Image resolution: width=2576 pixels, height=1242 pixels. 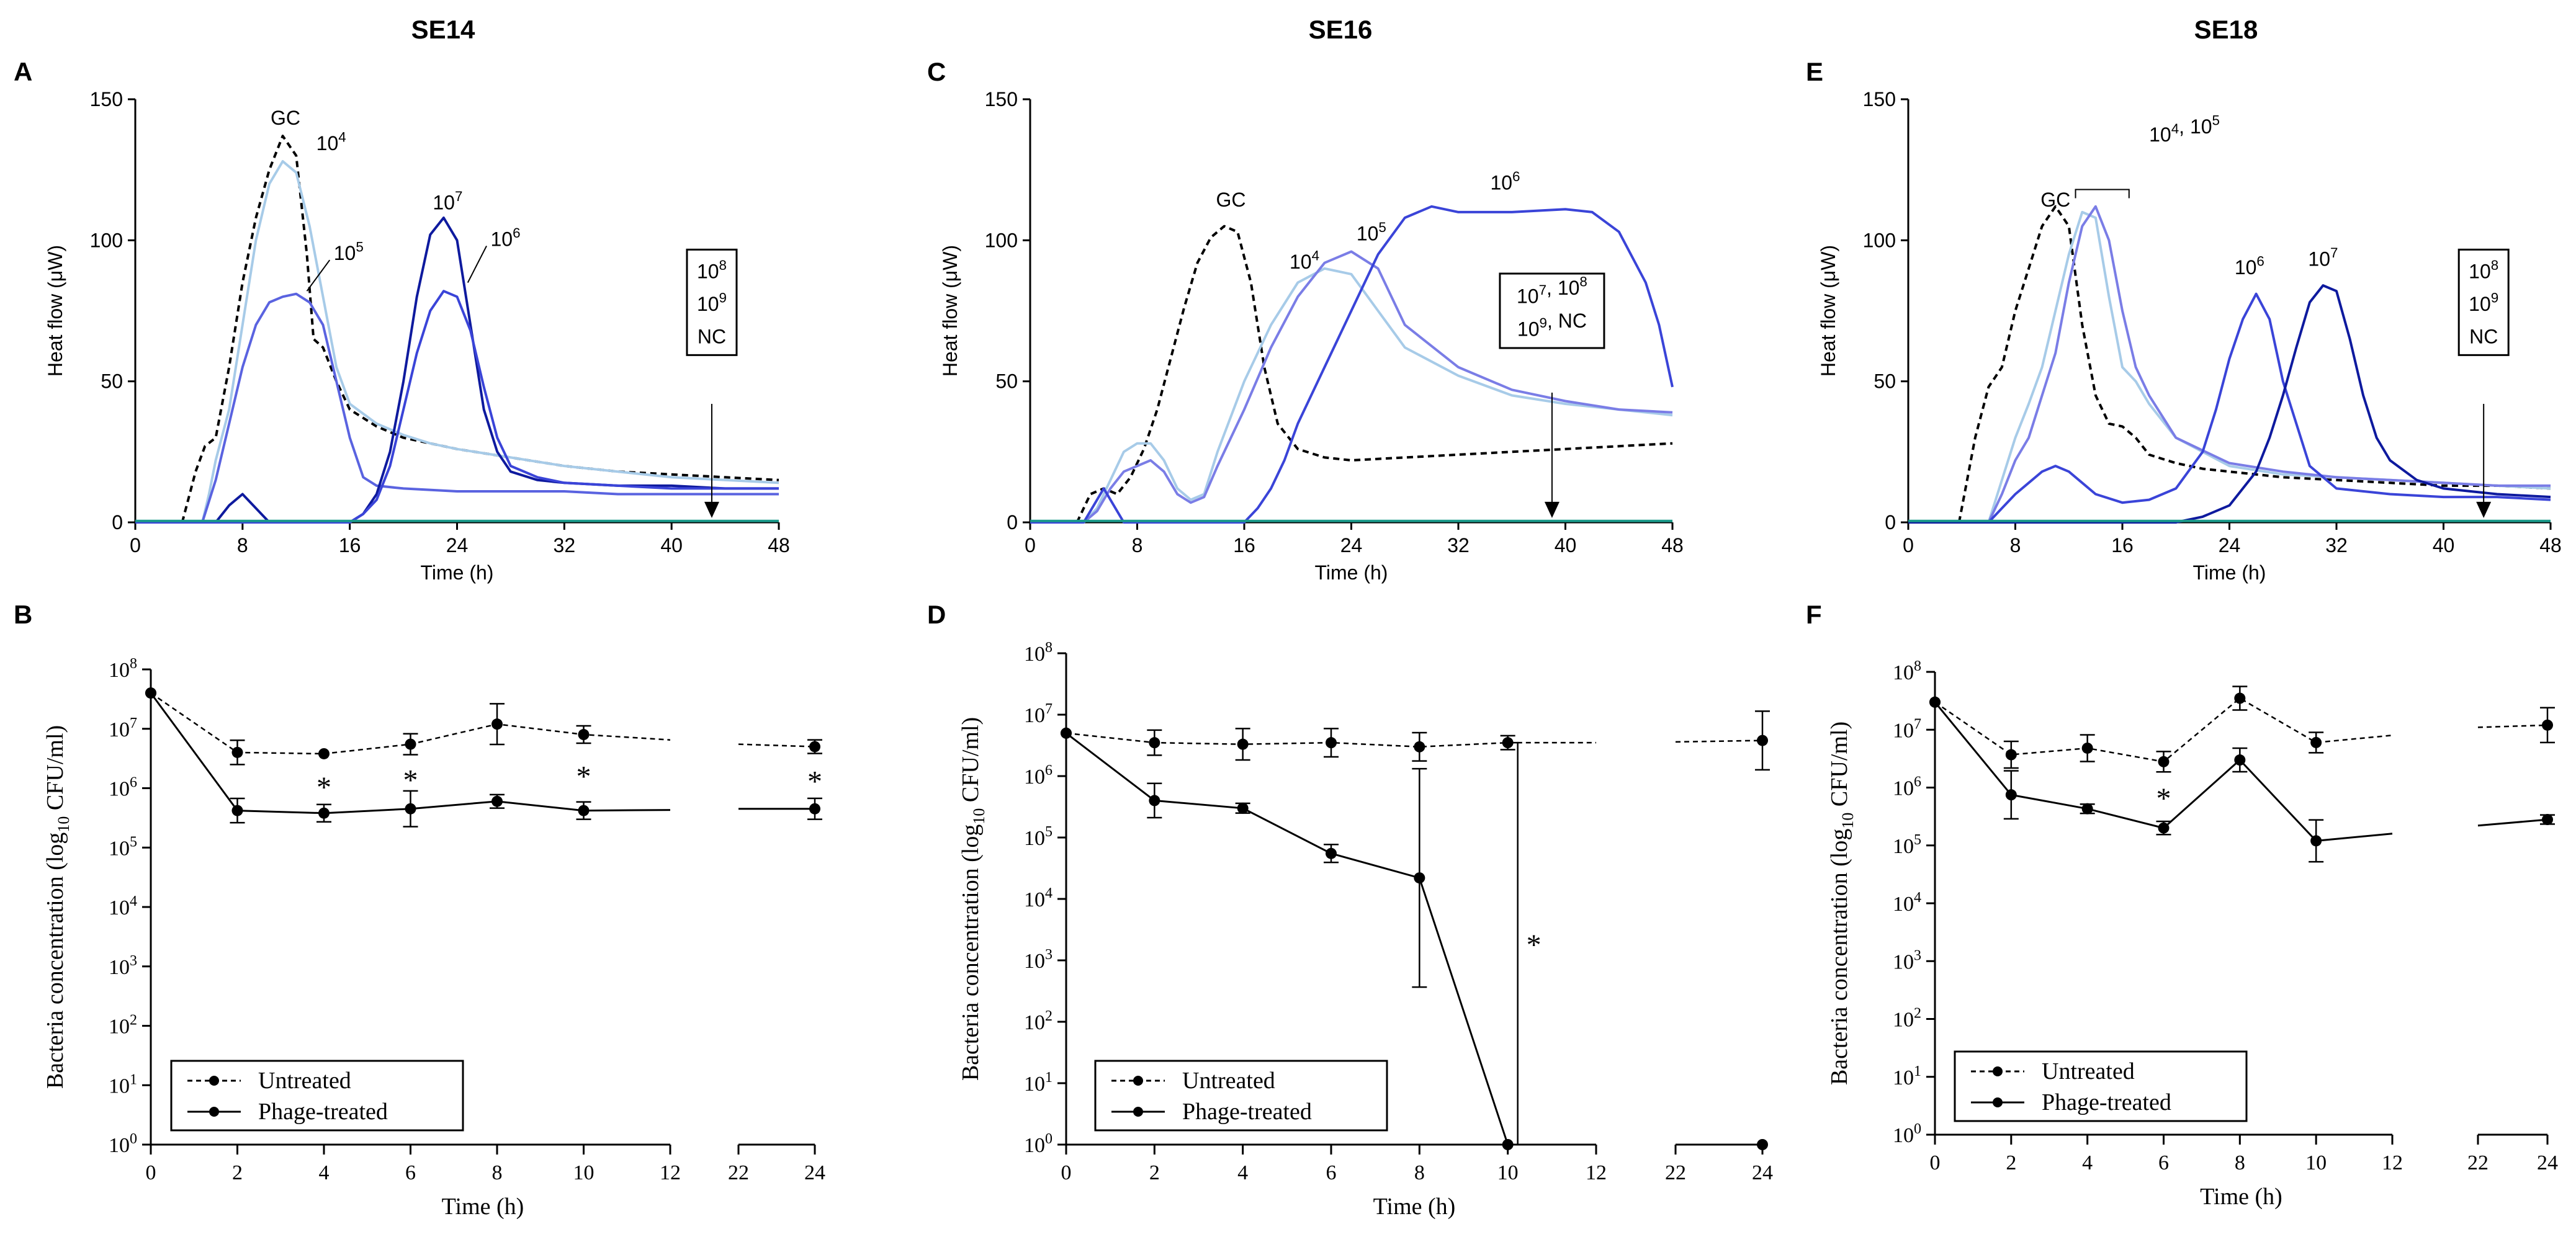 What do you see at coordinates (2163, 1162) in the screenshot?
I see `x-tick-label: 6` at bounding box center [2163, 1162].